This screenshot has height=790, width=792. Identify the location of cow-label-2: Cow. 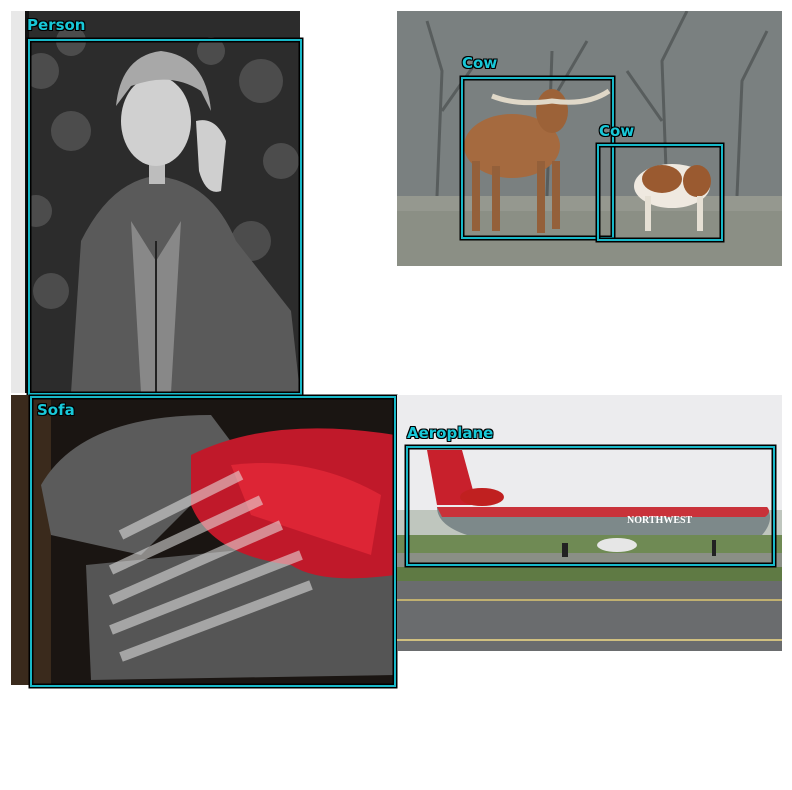
(617, 131).